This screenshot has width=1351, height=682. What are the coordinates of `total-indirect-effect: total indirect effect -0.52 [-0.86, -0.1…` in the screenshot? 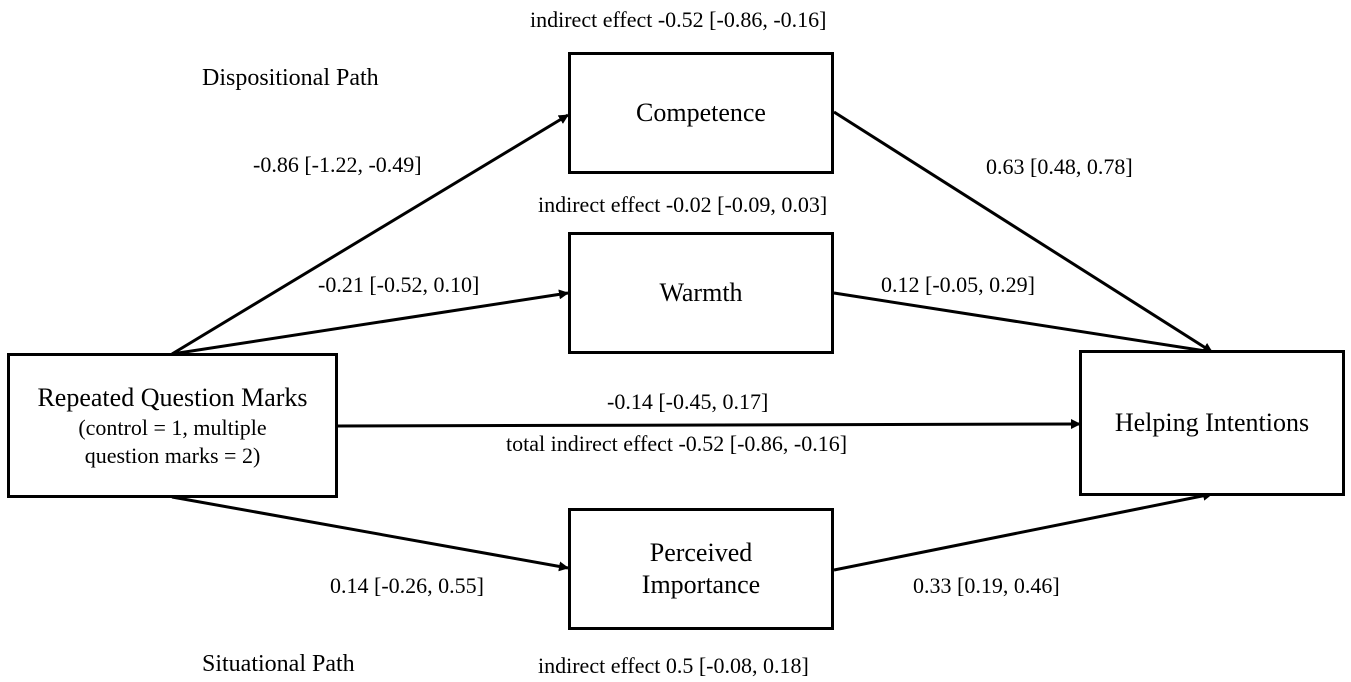 It's located at (677, 443).